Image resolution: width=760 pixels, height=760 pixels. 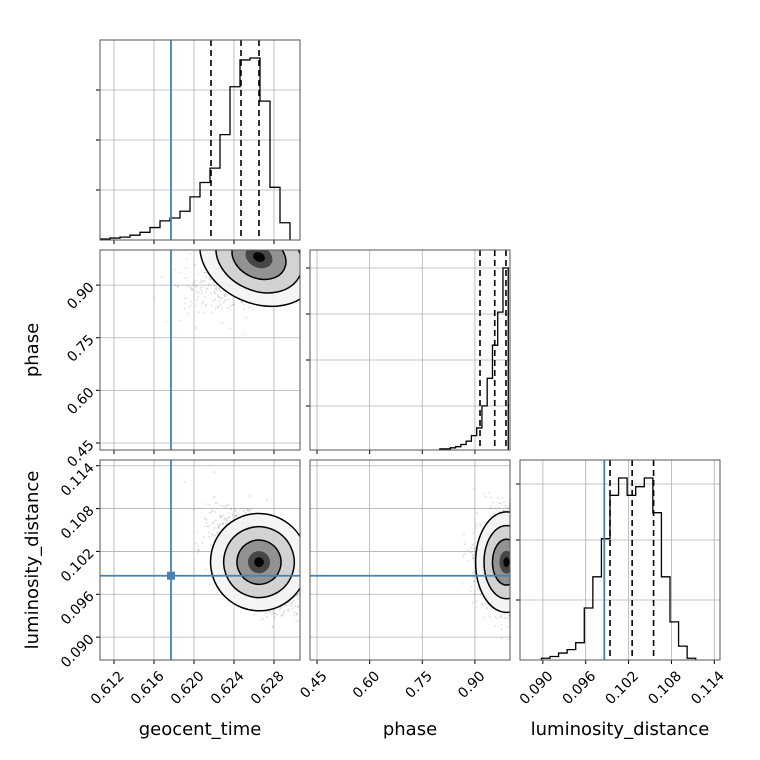 I want to click on y-tick-label-phase: 0.90, so click(x=80, y=295).